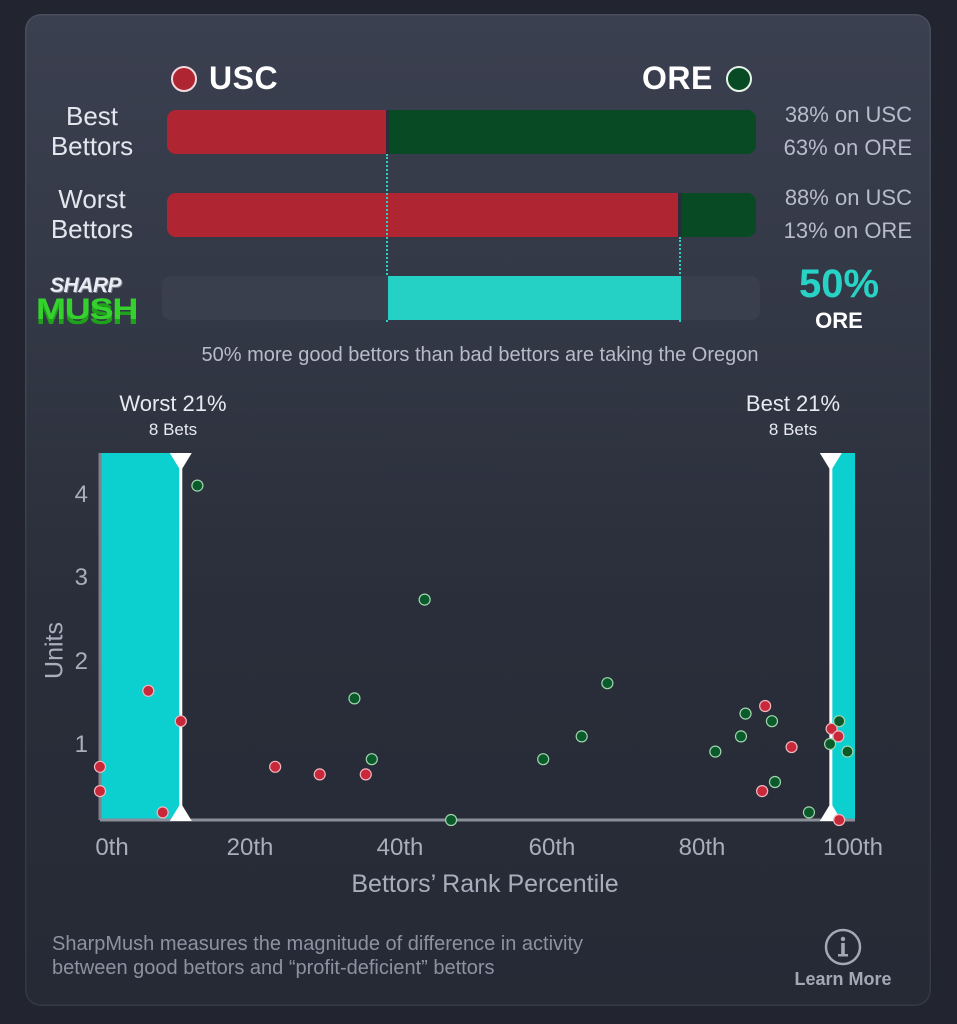 This screenshot has height=1024, width=957. What do you see at coordinates (853, 847) in the screenshot?
I see `x-tick-100: 100th` at bounding box center [853, 847].